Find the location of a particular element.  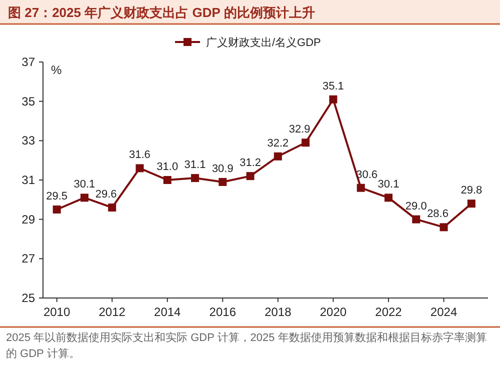

chart-title: 图 27：2025 年广义财政支出占 GDP 的比例预计上升 is located at coordinates (161, 12).